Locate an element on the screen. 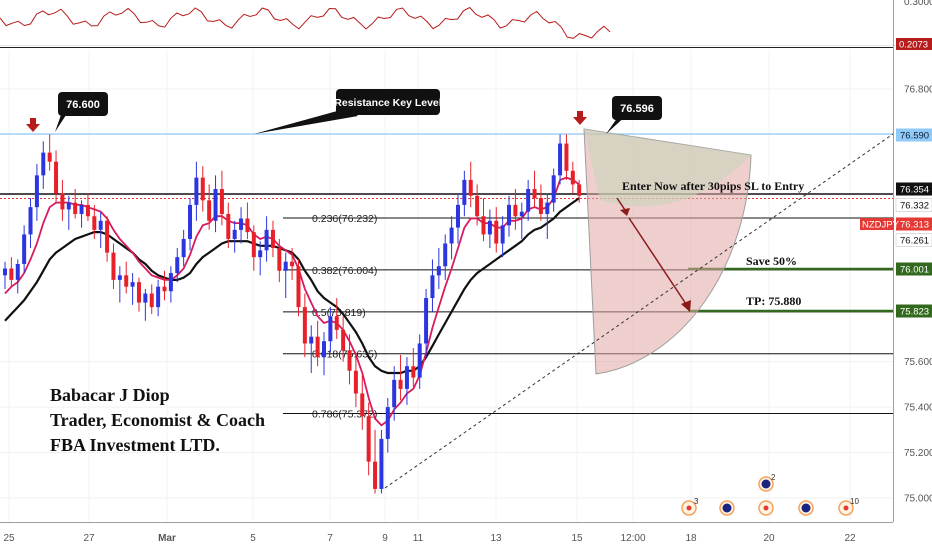  indicator-line is located at coordinates (305, 22).